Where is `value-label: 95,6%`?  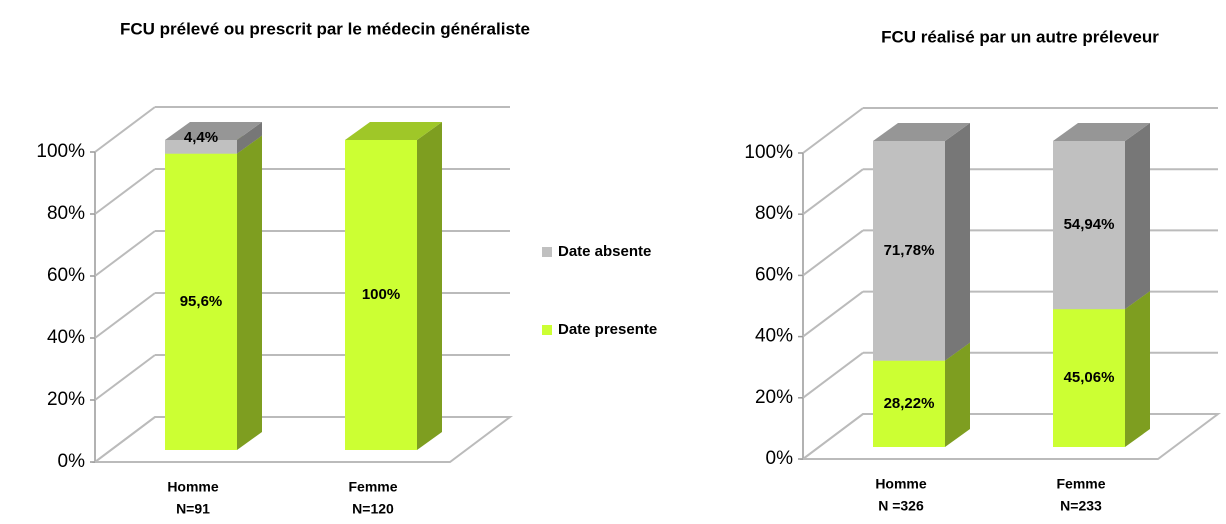
value-label: 95,6% is located at coordinates (201, 301).